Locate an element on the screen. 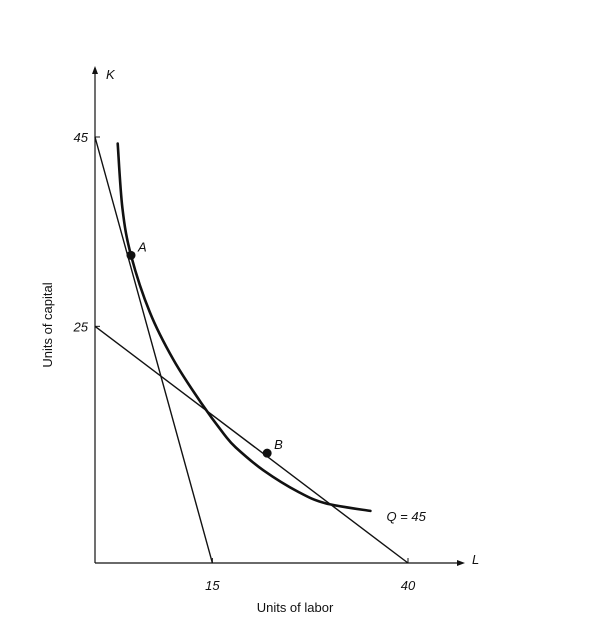 This screenshot has height=621, width=595. point-b-marker is located at coordinates (267, 453).